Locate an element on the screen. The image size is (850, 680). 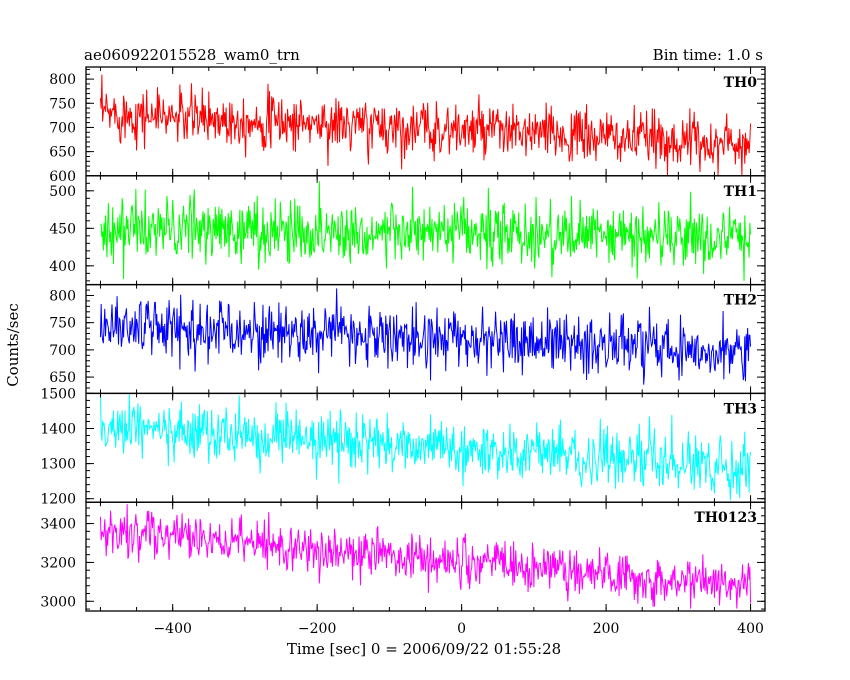
x-tick-label: 400 is located at coordinates (750, 629).